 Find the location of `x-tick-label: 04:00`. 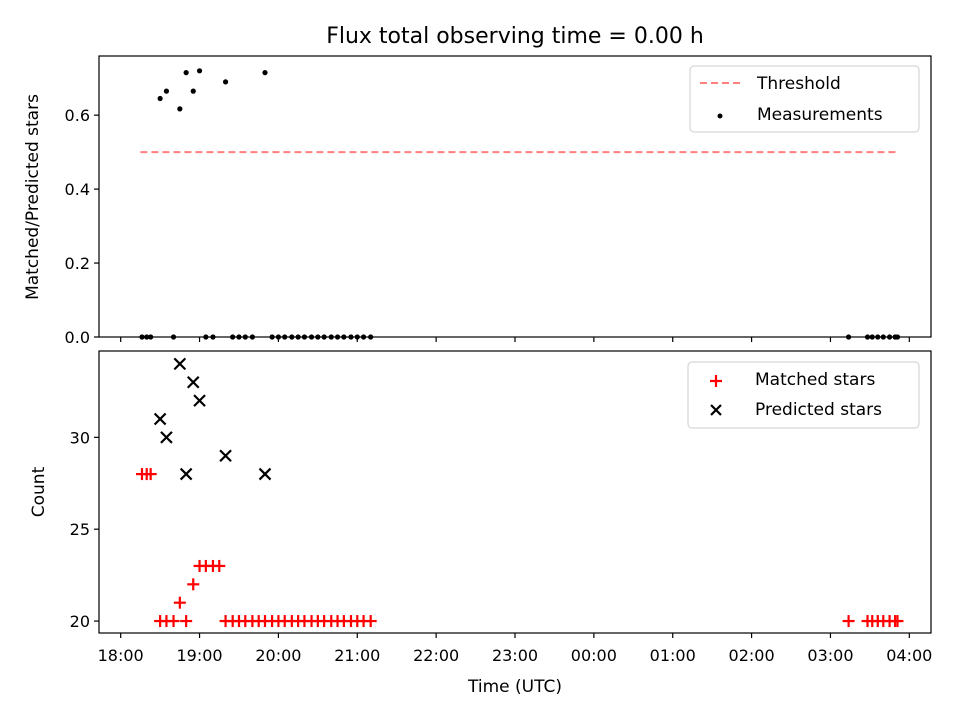

x-tick-label: 04:00 is located at coordinates (909, 655).